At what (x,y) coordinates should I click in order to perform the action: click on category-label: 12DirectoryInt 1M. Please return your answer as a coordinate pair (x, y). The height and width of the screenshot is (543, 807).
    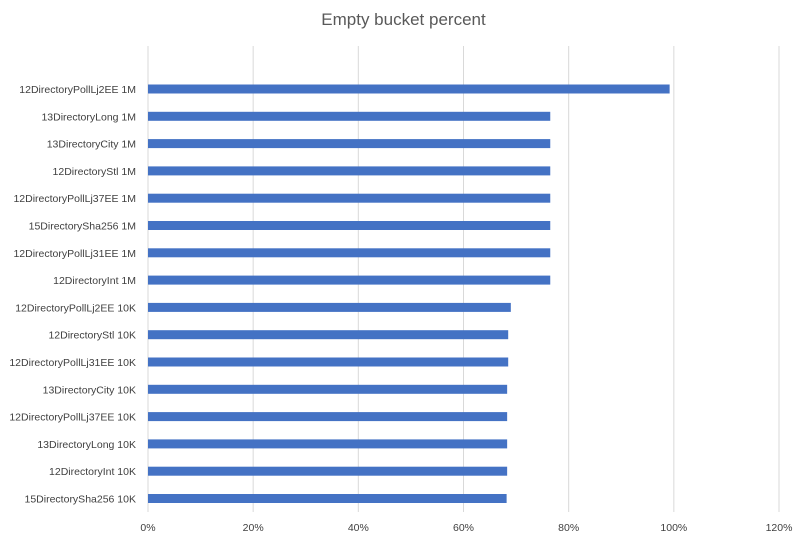
    Looking at the image, I should click on (94, 281).